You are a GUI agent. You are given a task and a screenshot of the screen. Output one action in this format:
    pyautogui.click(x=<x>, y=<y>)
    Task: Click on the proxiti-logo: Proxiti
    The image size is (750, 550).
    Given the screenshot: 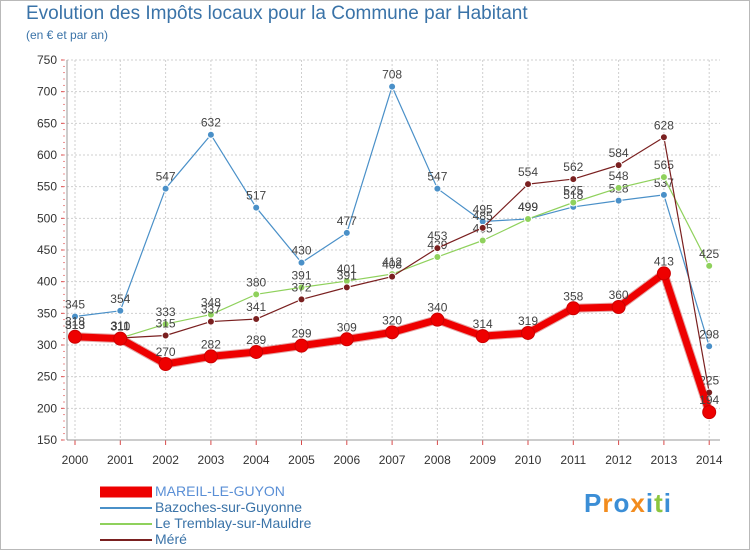 What is the action you would take?
    pyautogui.click(x=628, y=503)
    